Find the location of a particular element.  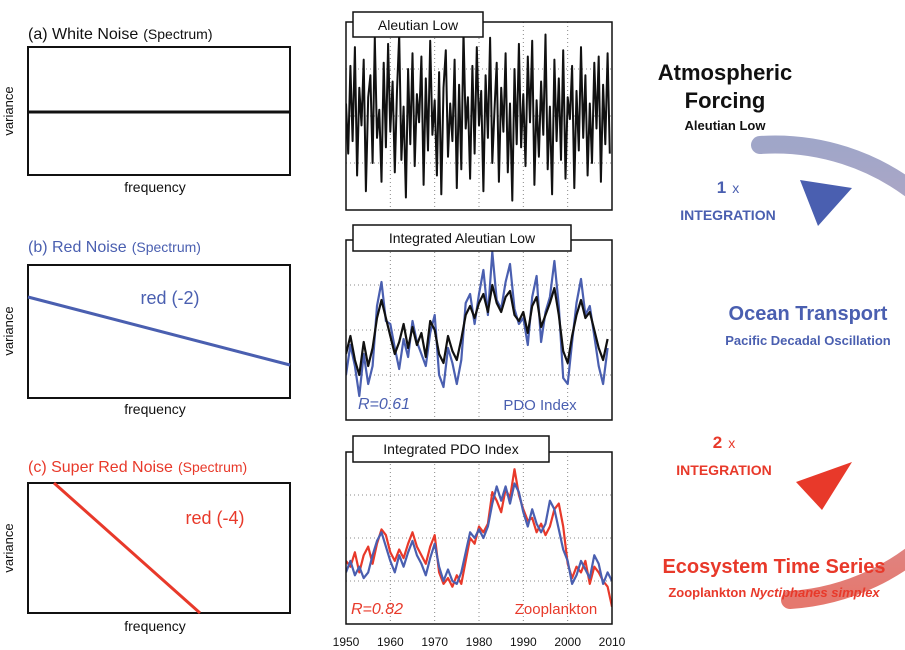

integrated-pdo-title: Integrated PDO Index is located at coordinates (450, 449).